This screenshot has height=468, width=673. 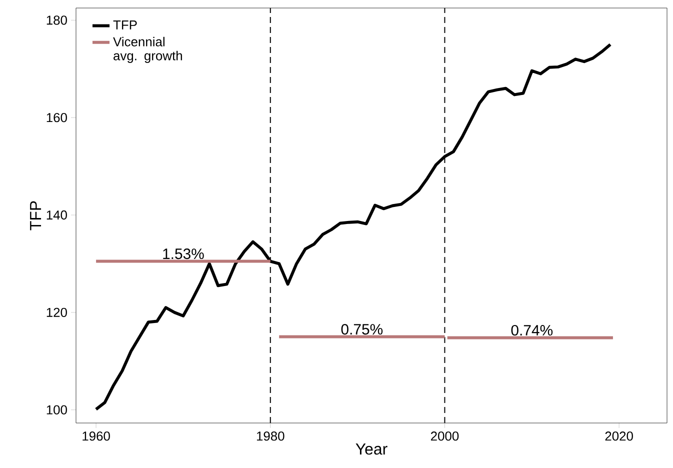 What do you see at coordinates (56, 409) in the screenshot?
I see `y-tick-label: 100` at bounding box center [56, 409].